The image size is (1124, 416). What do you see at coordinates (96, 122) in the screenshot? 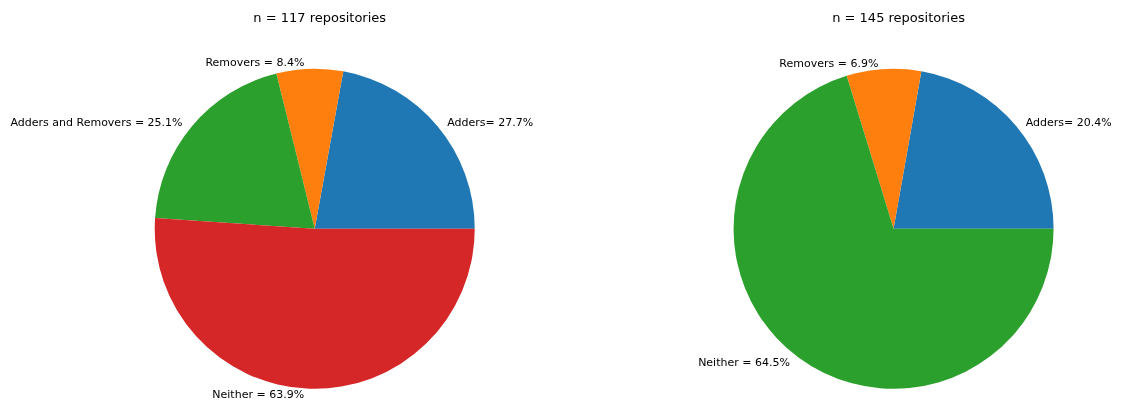
I see `slice-label: Adders and Removers = 25.1%` at bounding box center [96, 122].